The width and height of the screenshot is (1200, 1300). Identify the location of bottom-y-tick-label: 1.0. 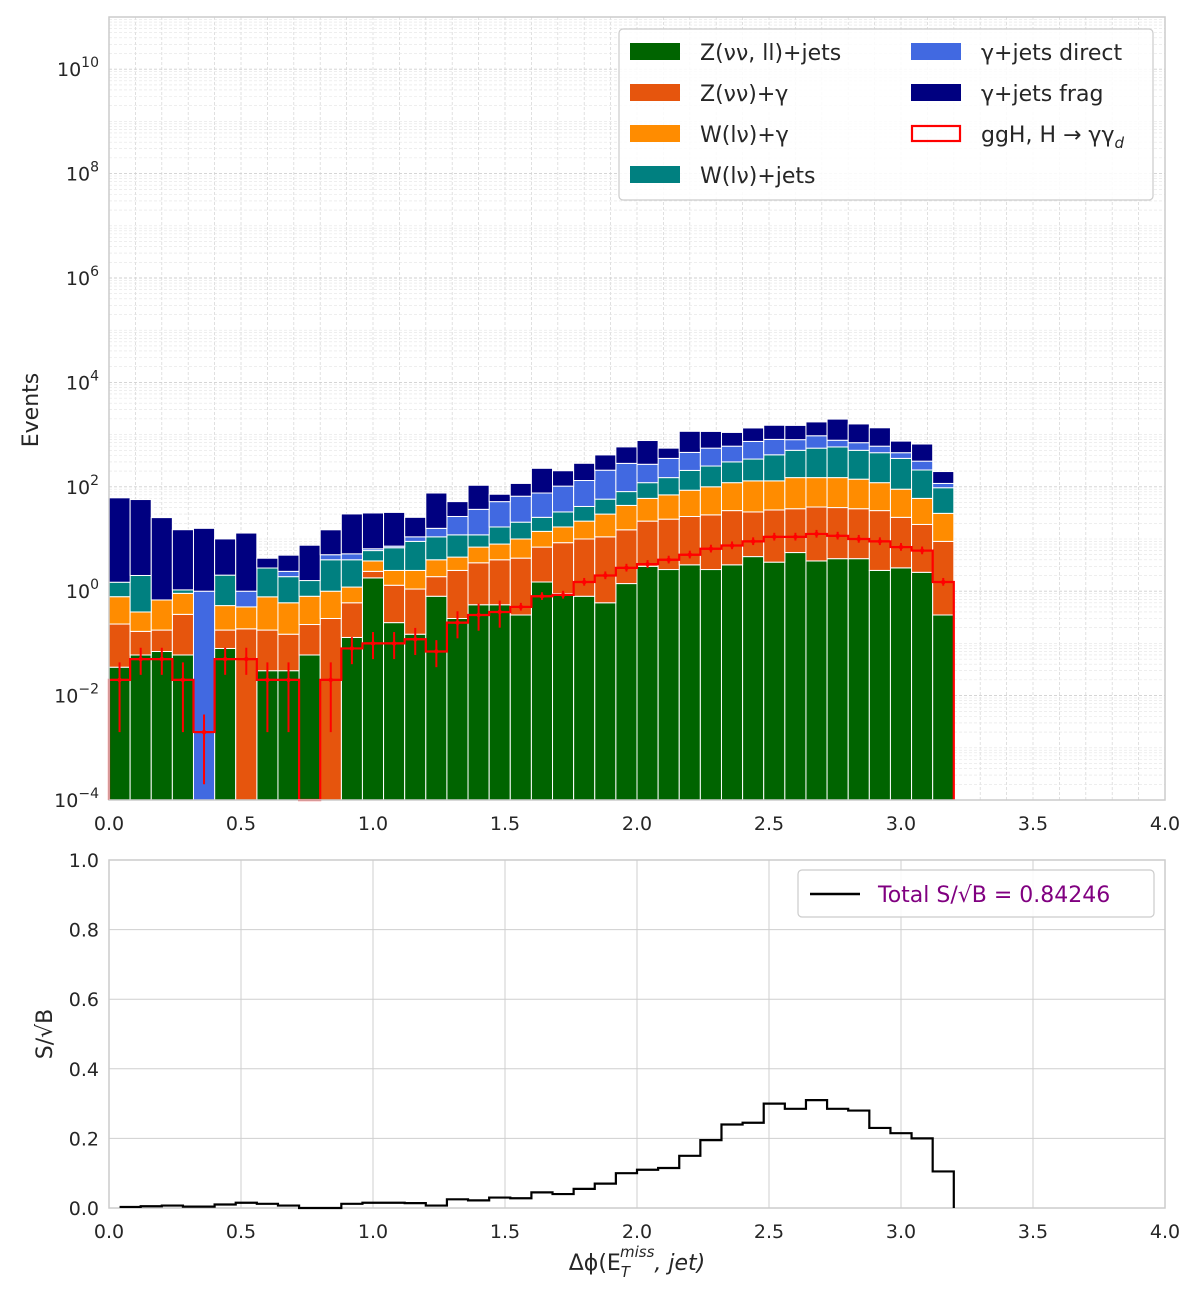
(84, 861).